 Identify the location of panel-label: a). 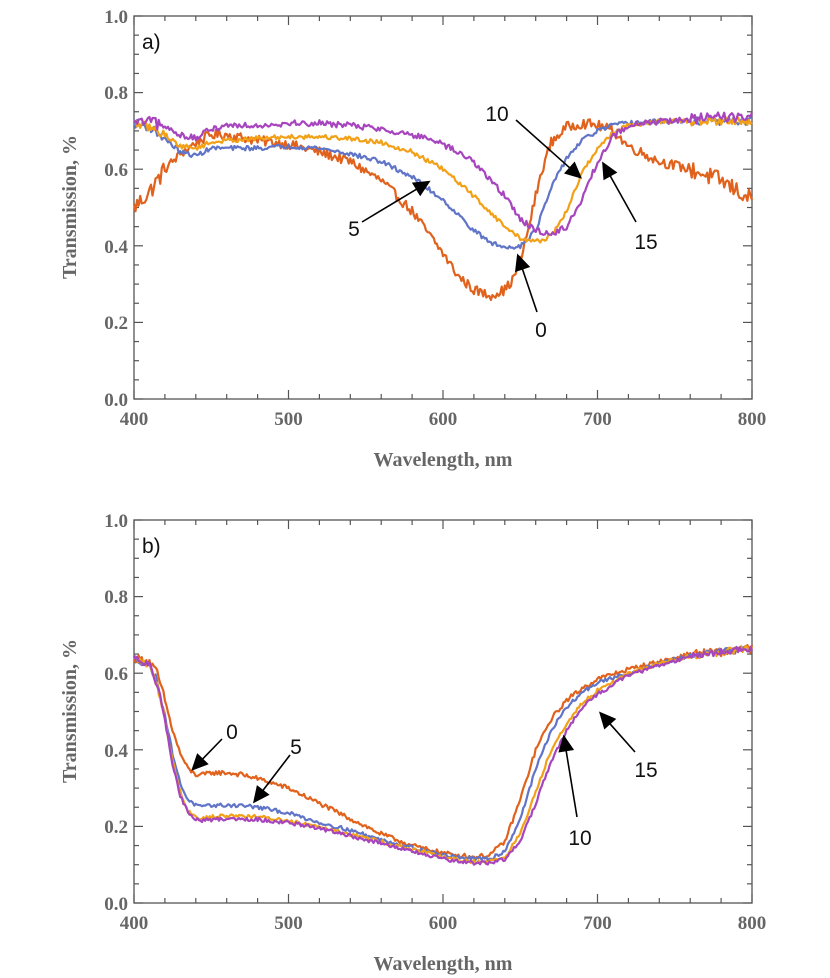
(151, 42).